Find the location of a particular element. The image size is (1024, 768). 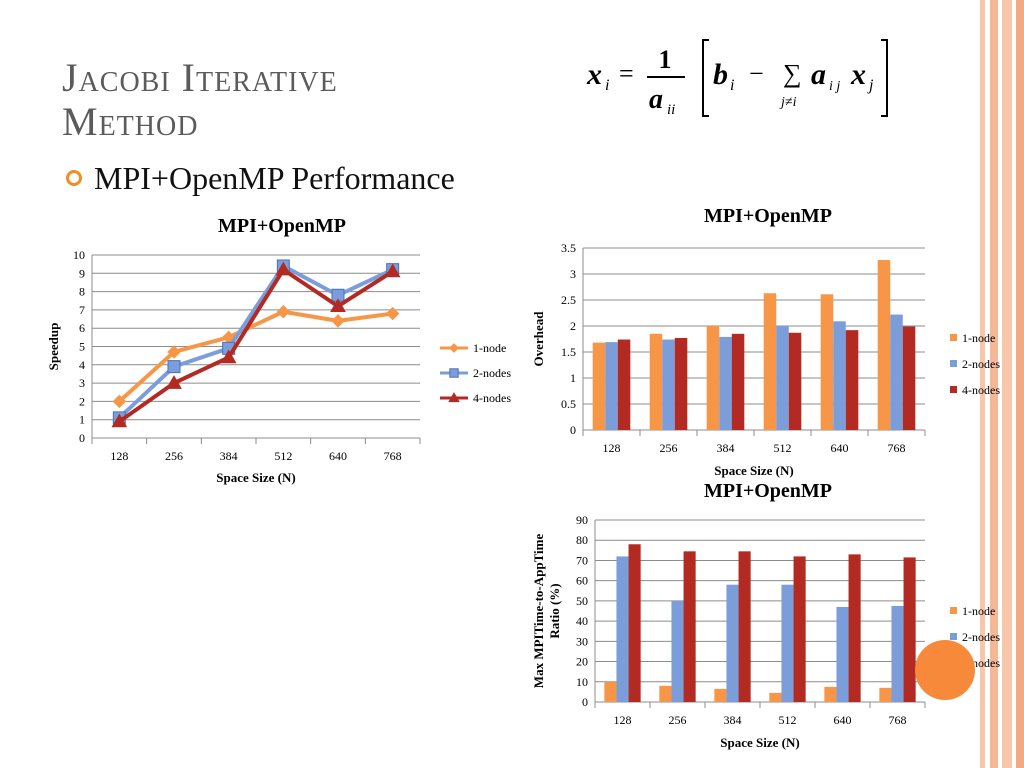

formula-equals: = is located at coordinates (626, 73).